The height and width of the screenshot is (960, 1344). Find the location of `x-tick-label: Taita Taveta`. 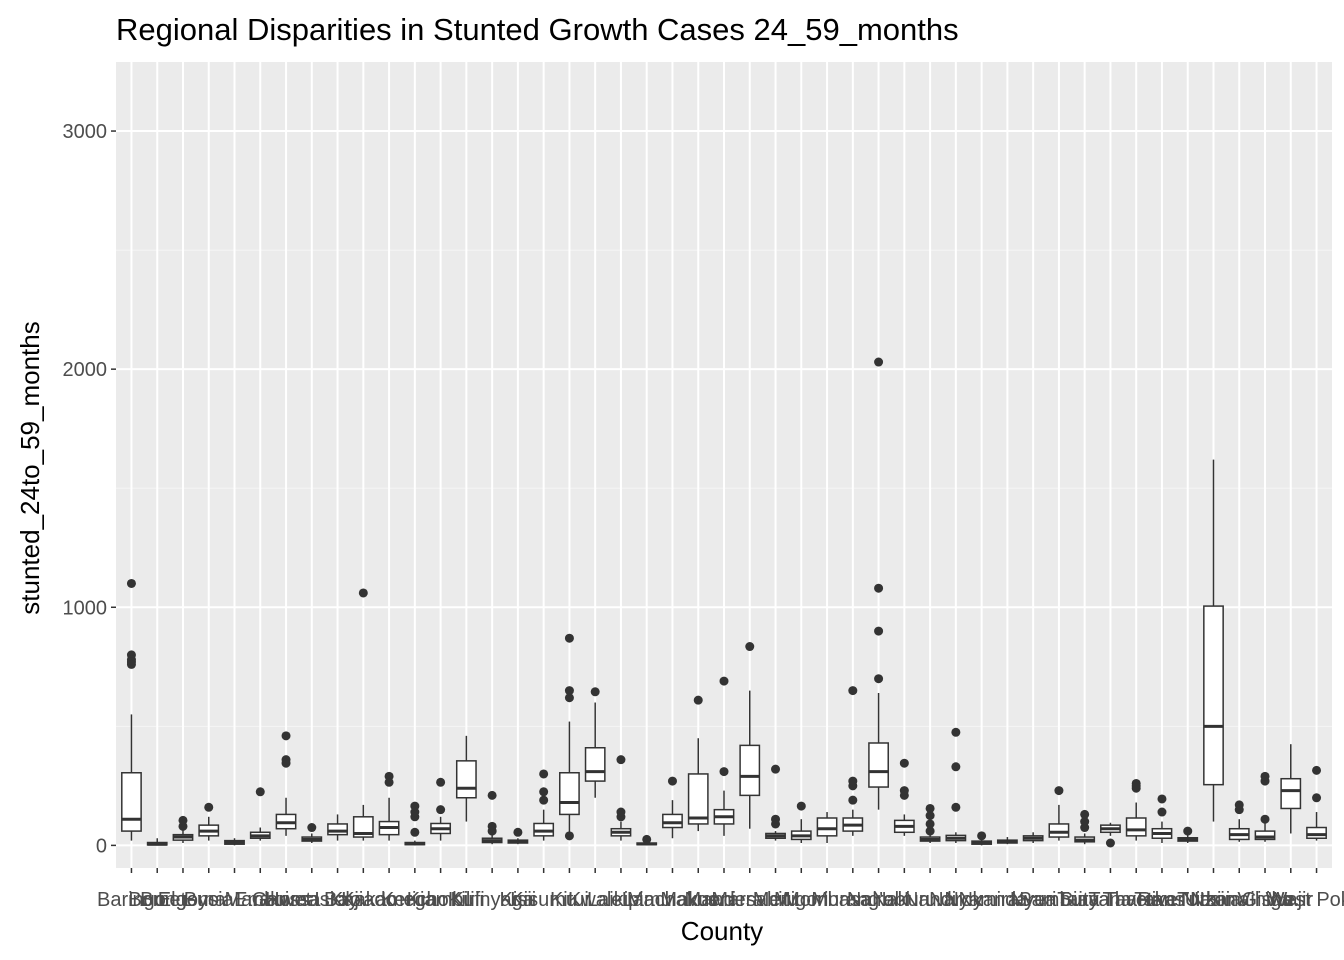

x-tick-label: Taita Taveta is located at coordinates (1110, 900).